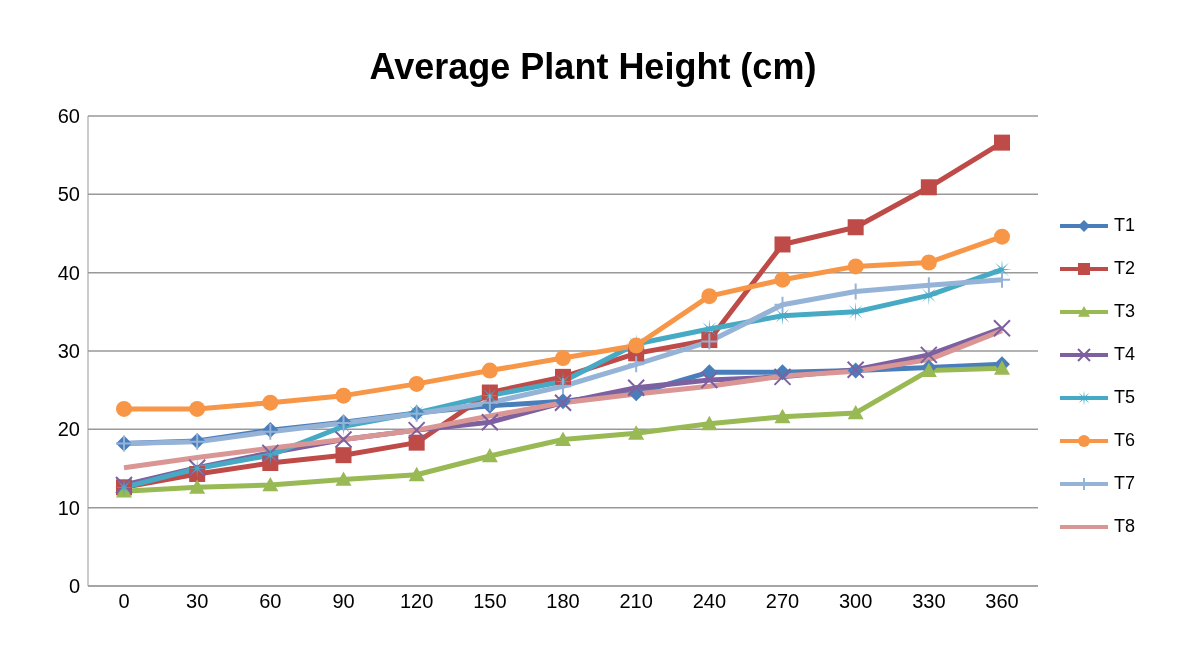 The height and width of the screenshot is (659, 1186). I want to click on x-tick-label: 0, so click(124, 601).